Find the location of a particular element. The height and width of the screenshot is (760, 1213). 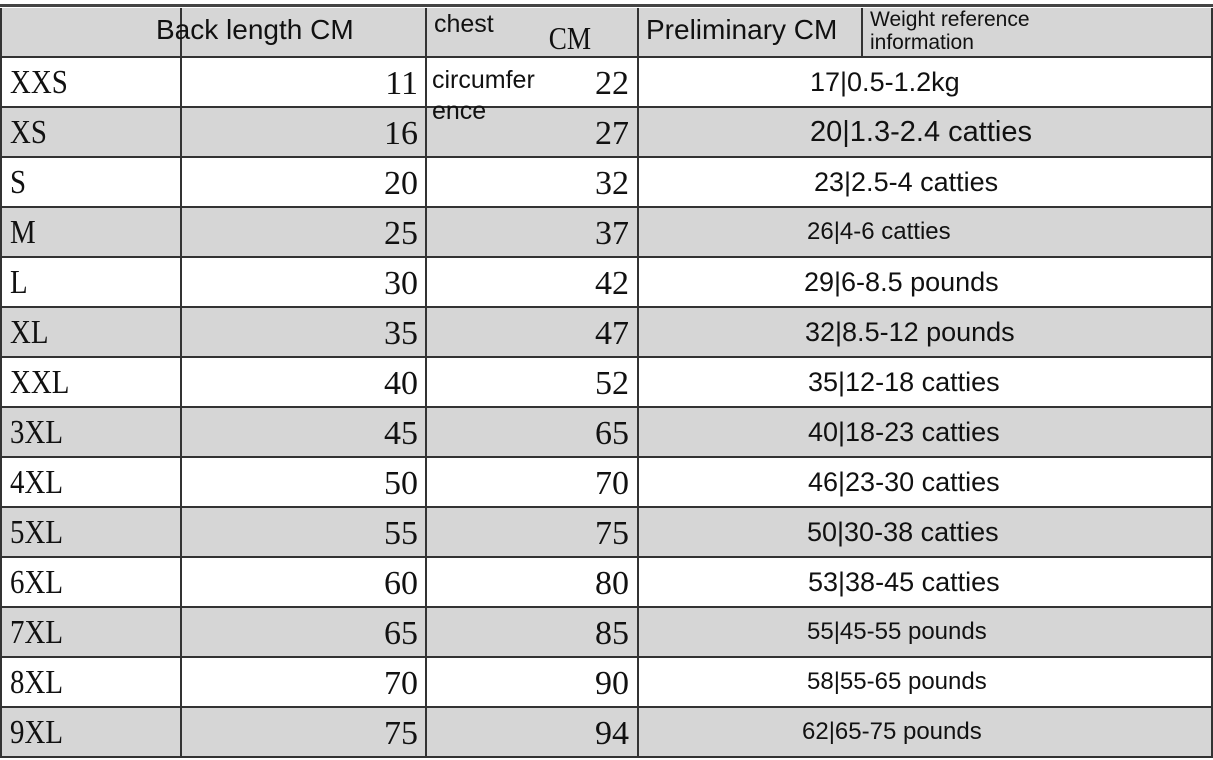

weight-cell: 17|0.5-1.2kg is located at coordinates (885, 82).